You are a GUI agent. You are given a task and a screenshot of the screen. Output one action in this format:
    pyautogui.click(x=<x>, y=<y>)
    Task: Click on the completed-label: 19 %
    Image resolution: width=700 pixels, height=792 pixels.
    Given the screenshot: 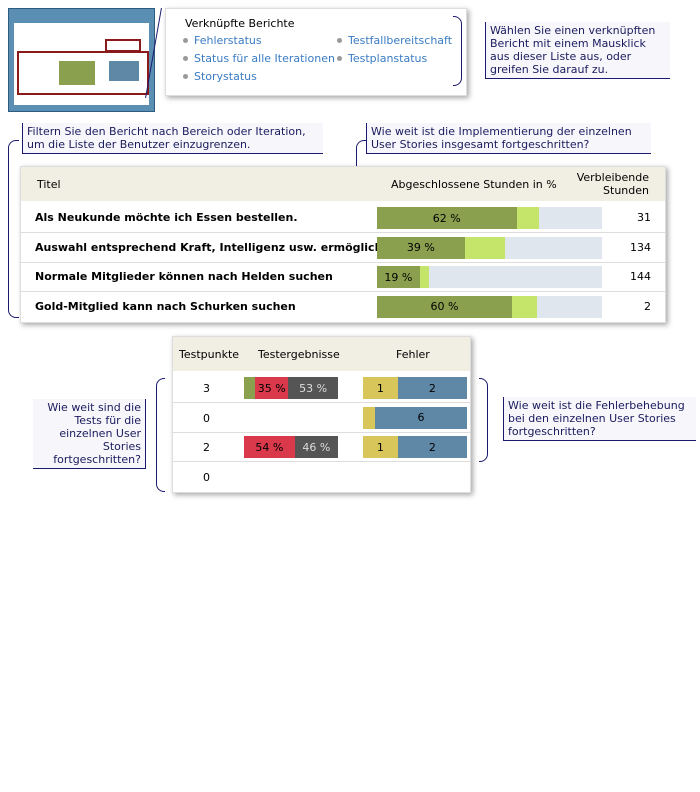 What is the action you would take?
    pyautogui.click(x=398, y=277)
    